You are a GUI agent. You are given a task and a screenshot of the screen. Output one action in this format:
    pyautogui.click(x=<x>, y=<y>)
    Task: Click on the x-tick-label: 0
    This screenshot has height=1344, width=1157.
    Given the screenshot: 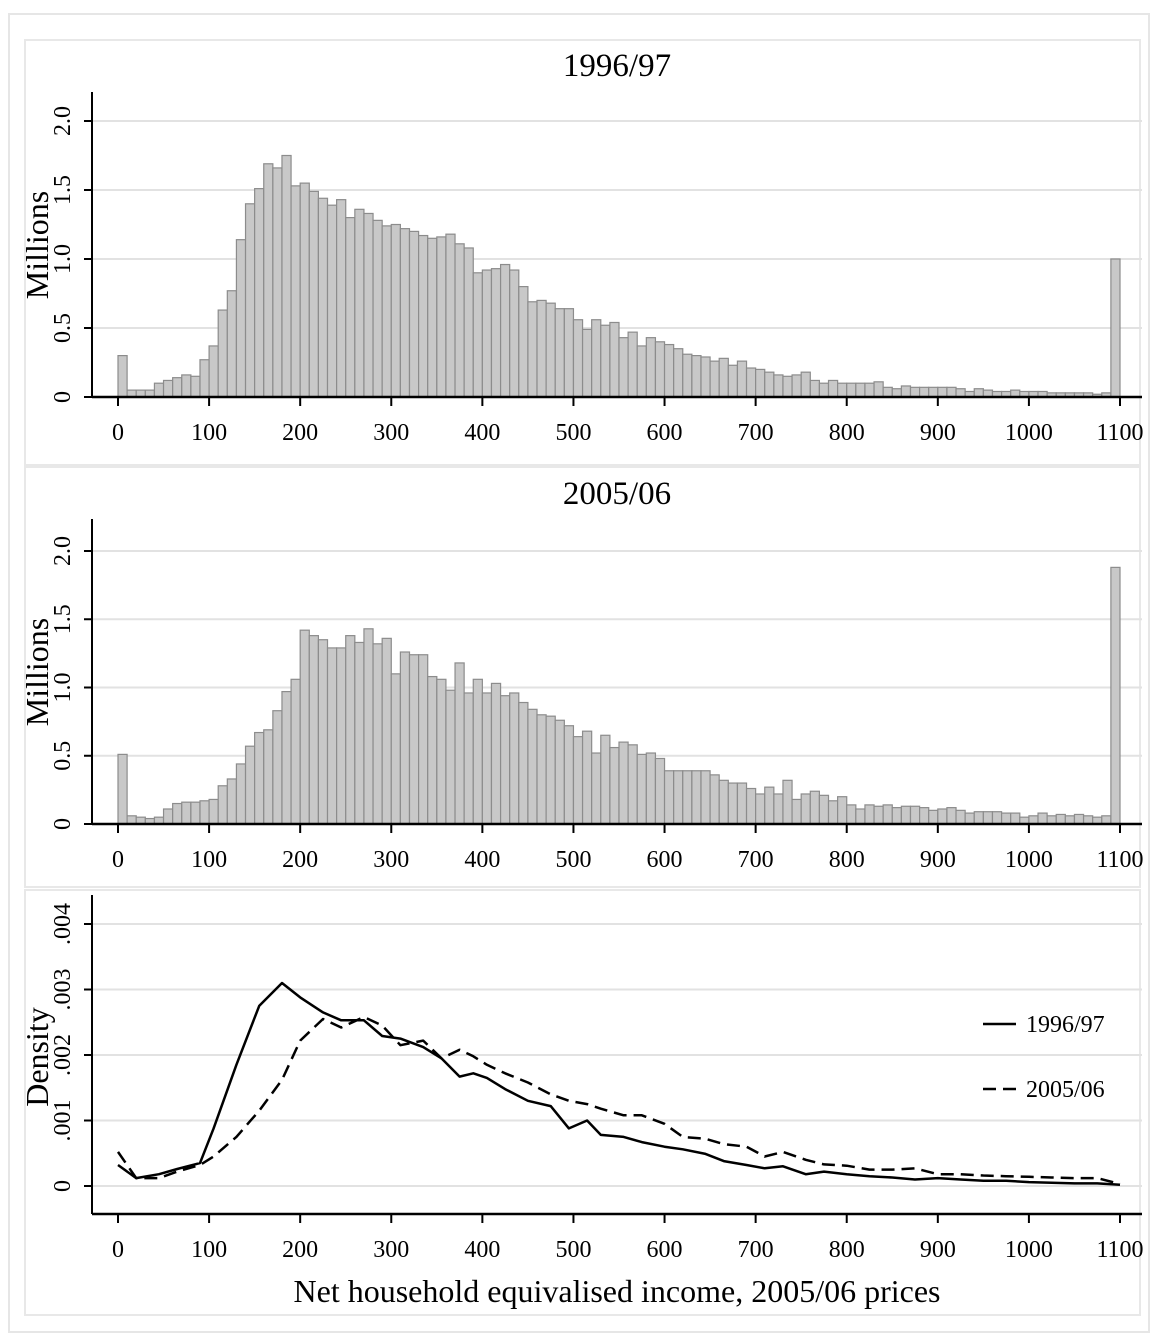 What is the action you would take?
    pyautogui.click(x=118, y=433)
    